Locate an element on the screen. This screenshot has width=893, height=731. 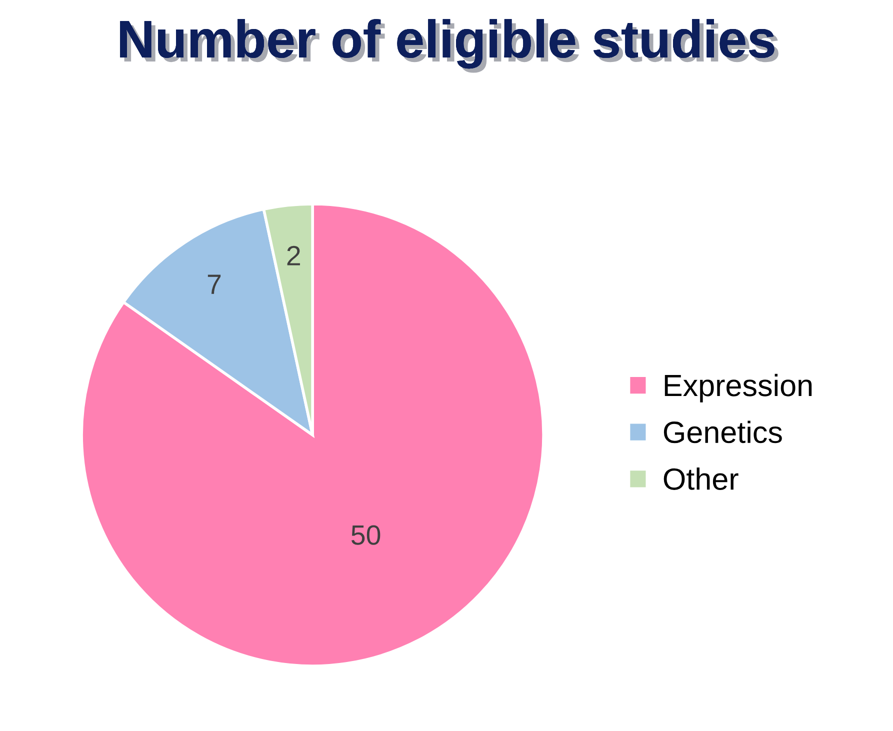
legend-label: Other is located at coordinates (701, 479).